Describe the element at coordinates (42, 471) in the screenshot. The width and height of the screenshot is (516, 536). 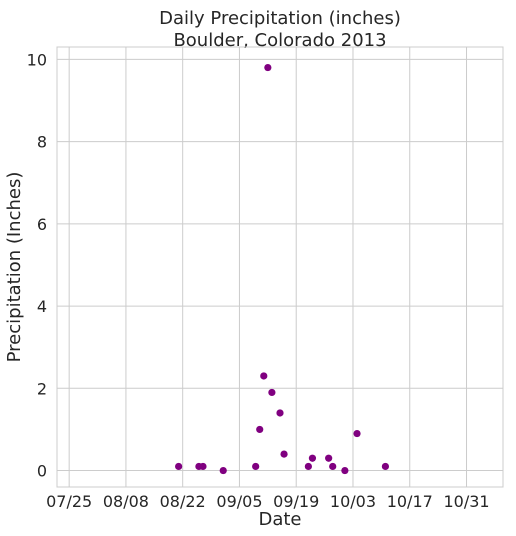
I see `y-tick-label: 0` at that location.